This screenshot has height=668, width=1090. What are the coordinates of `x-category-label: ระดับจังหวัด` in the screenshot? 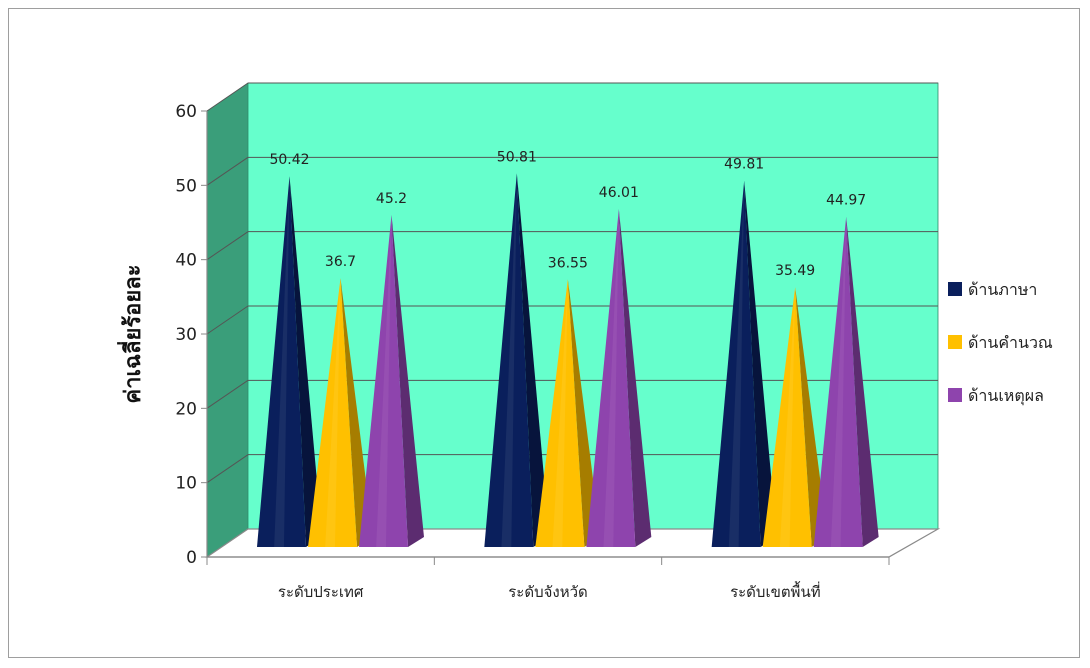 It's located at (548, 592).